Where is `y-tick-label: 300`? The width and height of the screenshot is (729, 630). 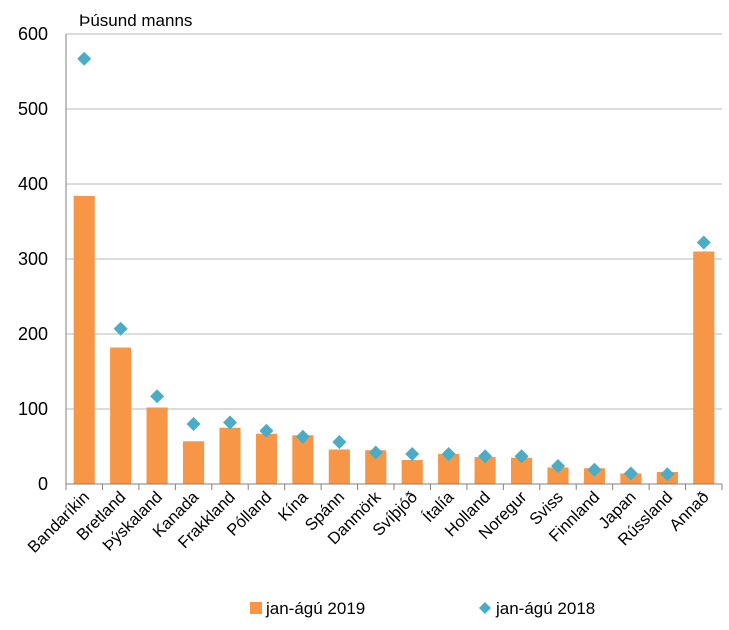
y-tick-label: 300 is located at coordinates (33, 259).